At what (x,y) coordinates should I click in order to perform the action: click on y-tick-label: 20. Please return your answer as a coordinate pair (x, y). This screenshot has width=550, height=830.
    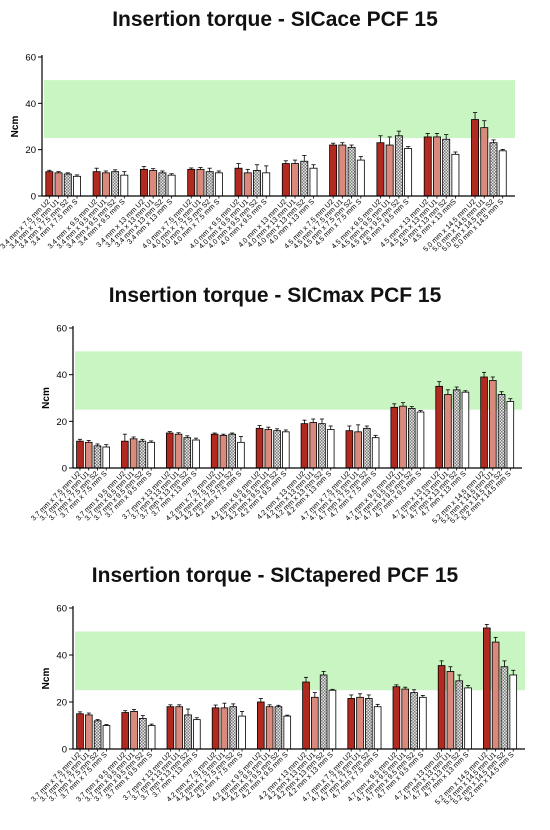
    Looking at the image, I should click on (61, 703).